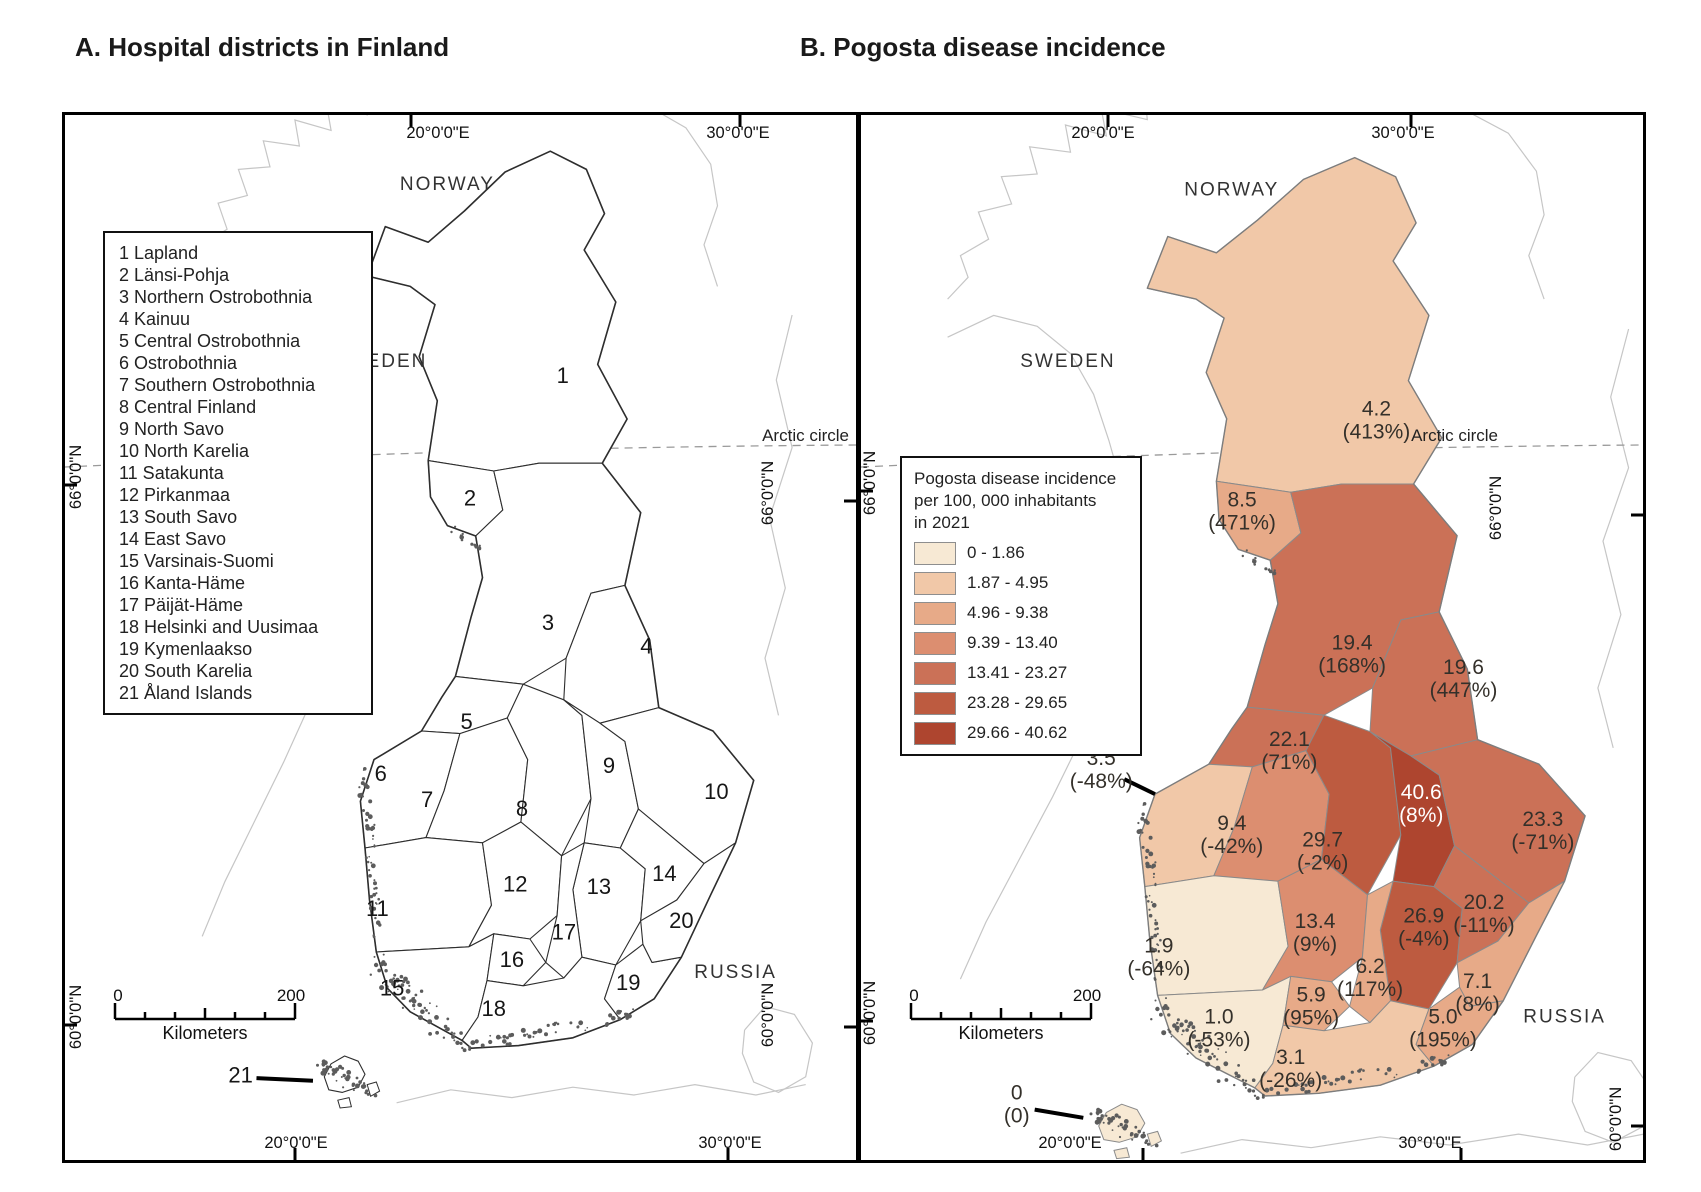 This screenshot has height=1192, width=1701. I want to click on neighbor-coastline, so click(1613, 538).